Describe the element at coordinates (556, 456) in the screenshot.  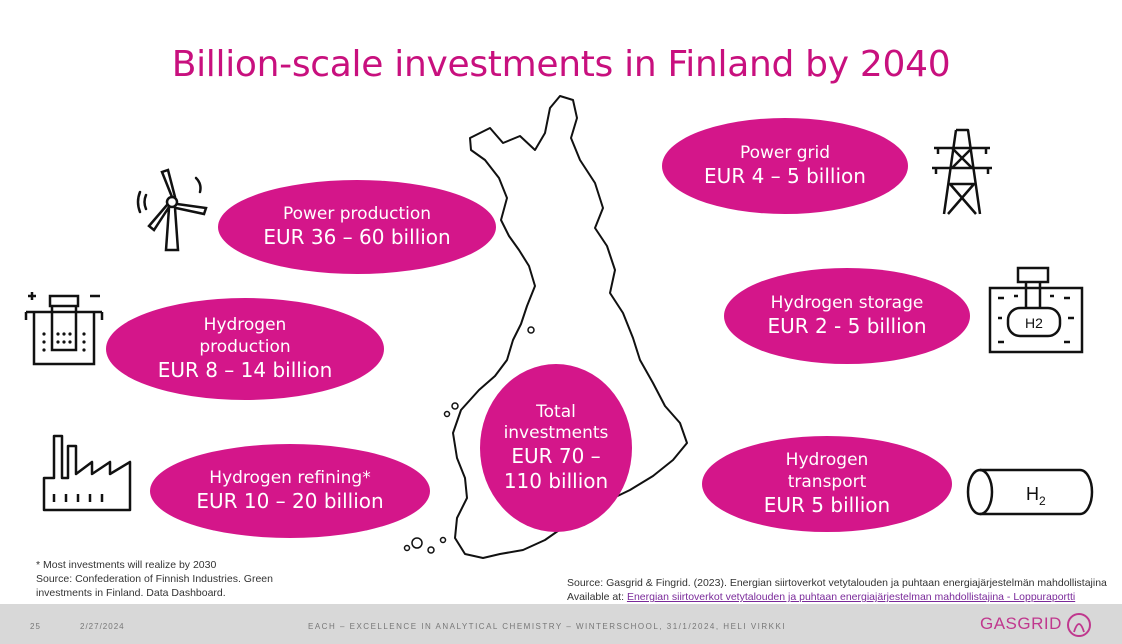
I see `total-investments-value-1: EUR 70 –` at that location.